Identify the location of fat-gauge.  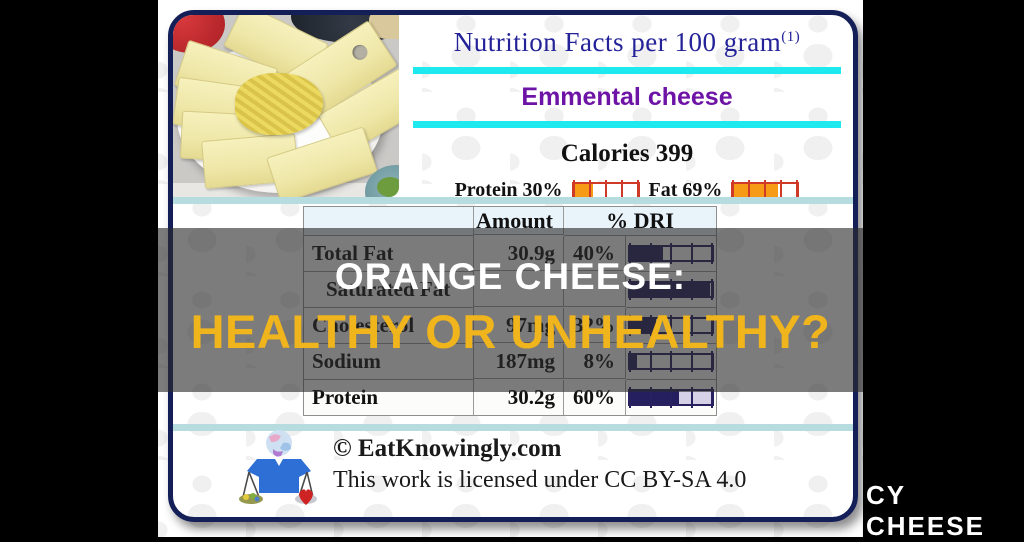
(765, 190).